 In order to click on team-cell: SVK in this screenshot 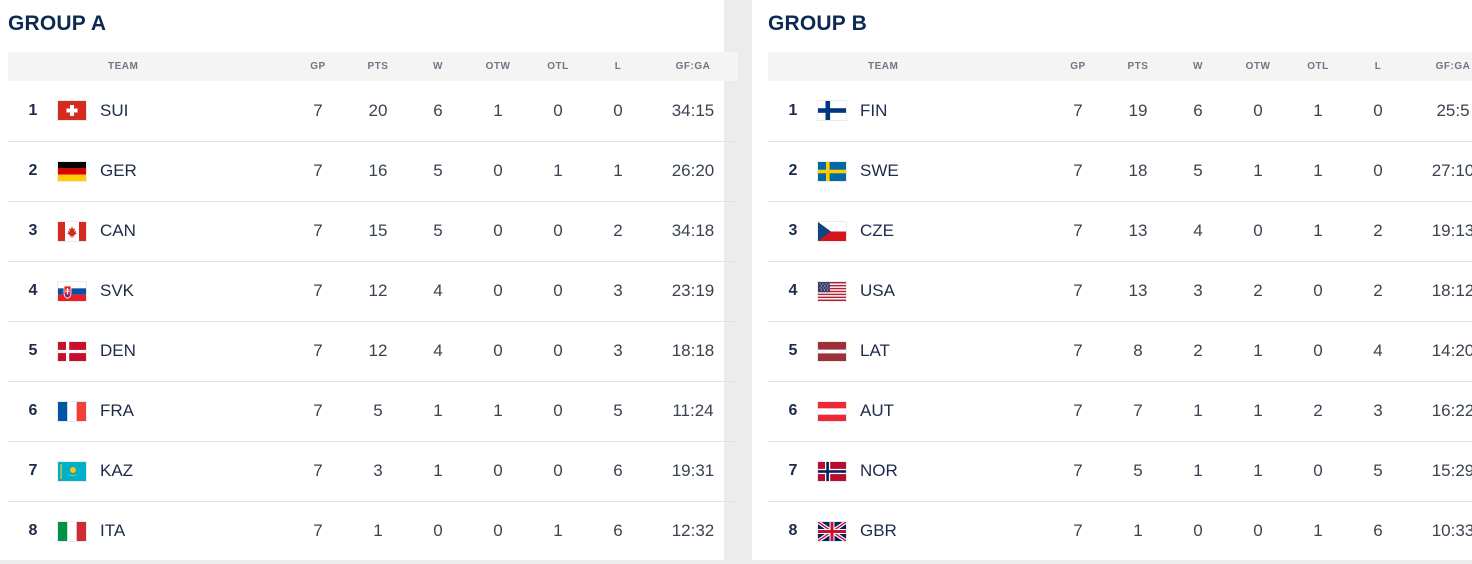, I will do `click(173, 291)`.